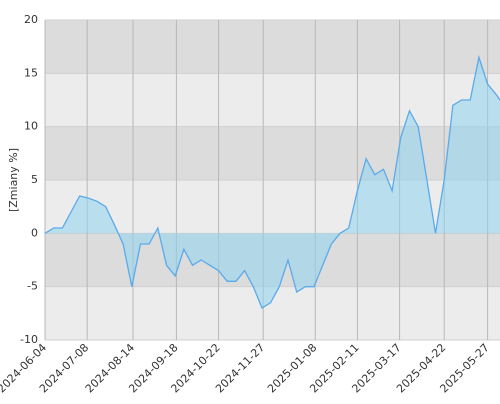  What do you see at coordinates (31, 19) in the screenshot?
I see `y-tick-label: 20` at bounding box center [31, 19].